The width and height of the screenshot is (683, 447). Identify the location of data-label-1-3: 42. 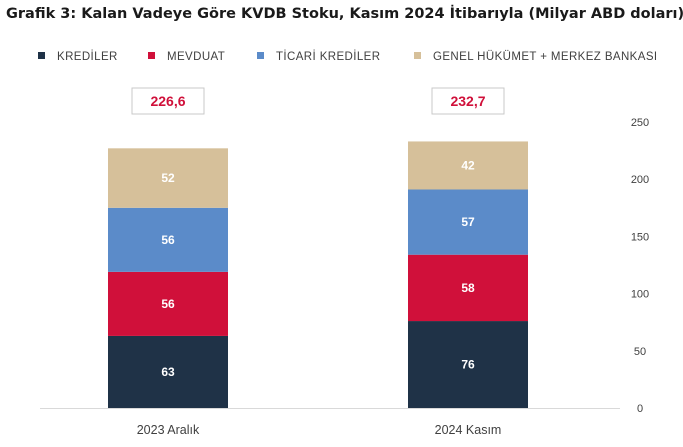
(468, 165).